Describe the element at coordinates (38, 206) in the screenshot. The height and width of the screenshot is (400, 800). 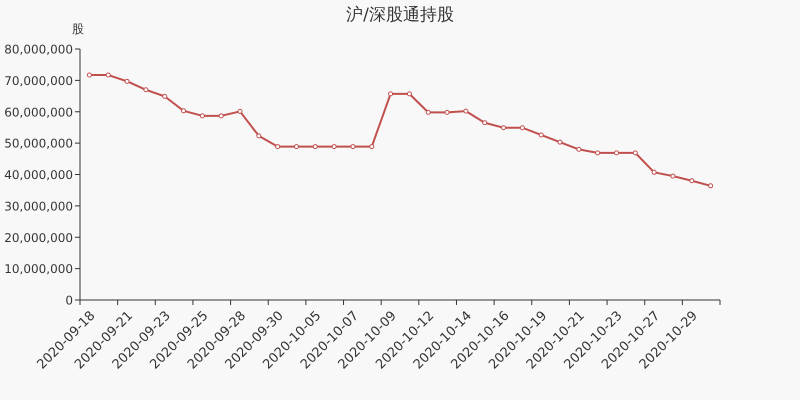
I see `y-tick-label: 30,000,000` at that location.